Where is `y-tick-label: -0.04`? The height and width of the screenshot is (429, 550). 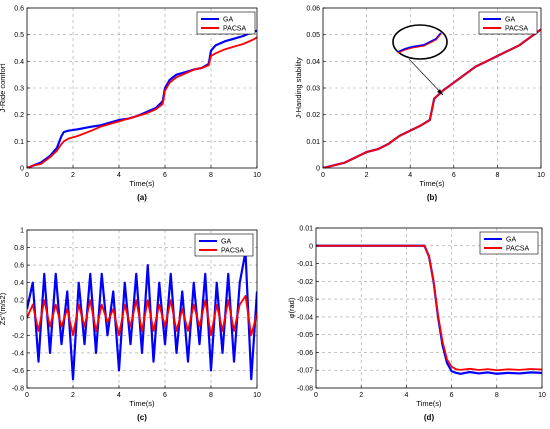
y-tick-label: -0.04 is located at coordinates (305, 317).